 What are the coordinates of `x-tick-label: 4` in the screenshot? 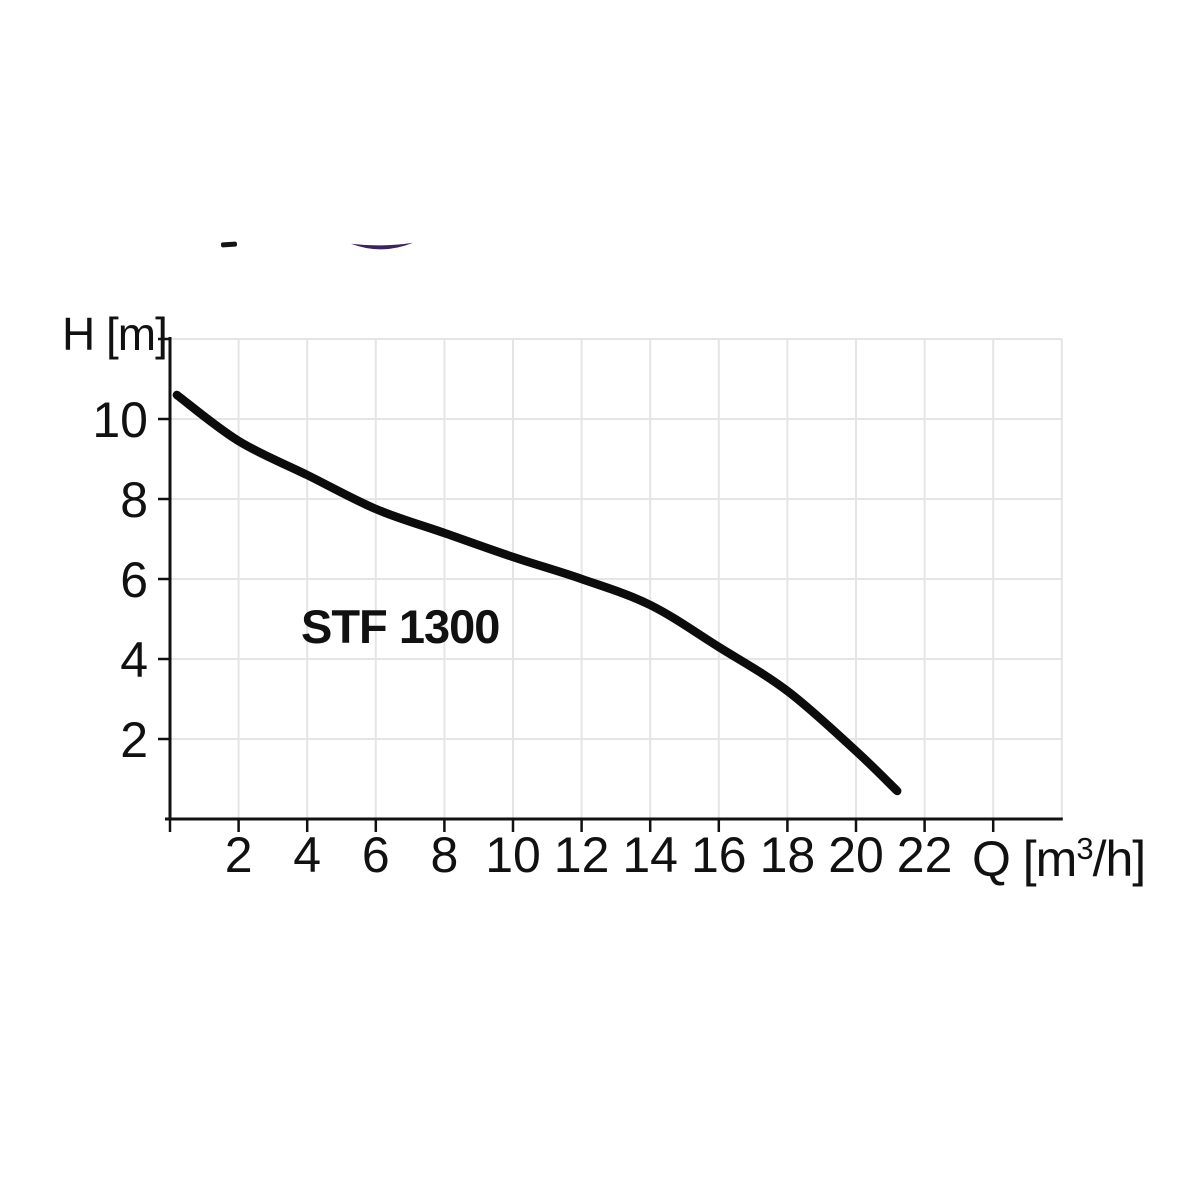 It's located at (307, 855).